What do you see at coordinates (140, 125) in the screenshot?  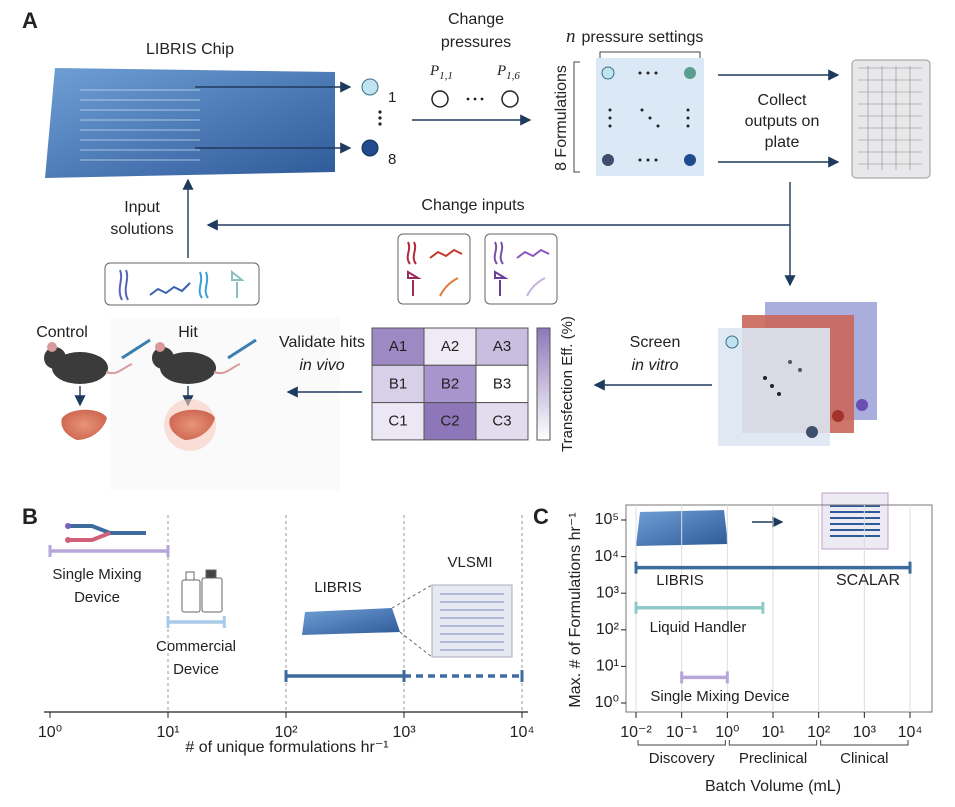 I see `chip-channels` at bounding box center [140, 125].